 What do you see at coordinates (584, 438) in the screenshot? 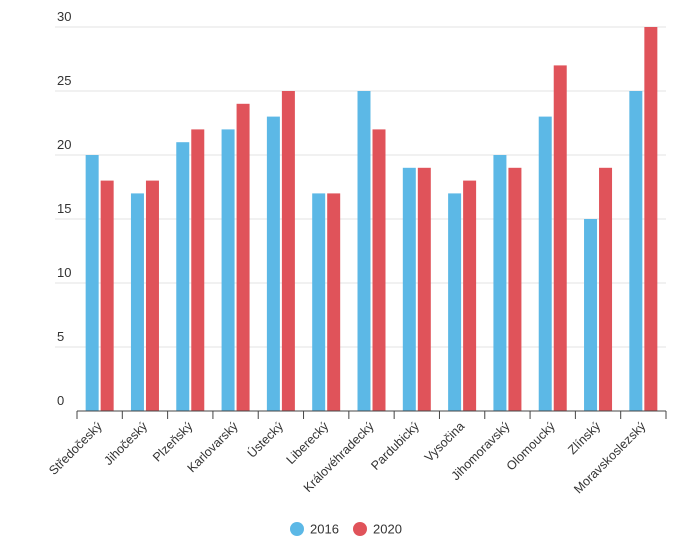
I see `x-category-label: Zlínský` at bounding box center [584, 438].